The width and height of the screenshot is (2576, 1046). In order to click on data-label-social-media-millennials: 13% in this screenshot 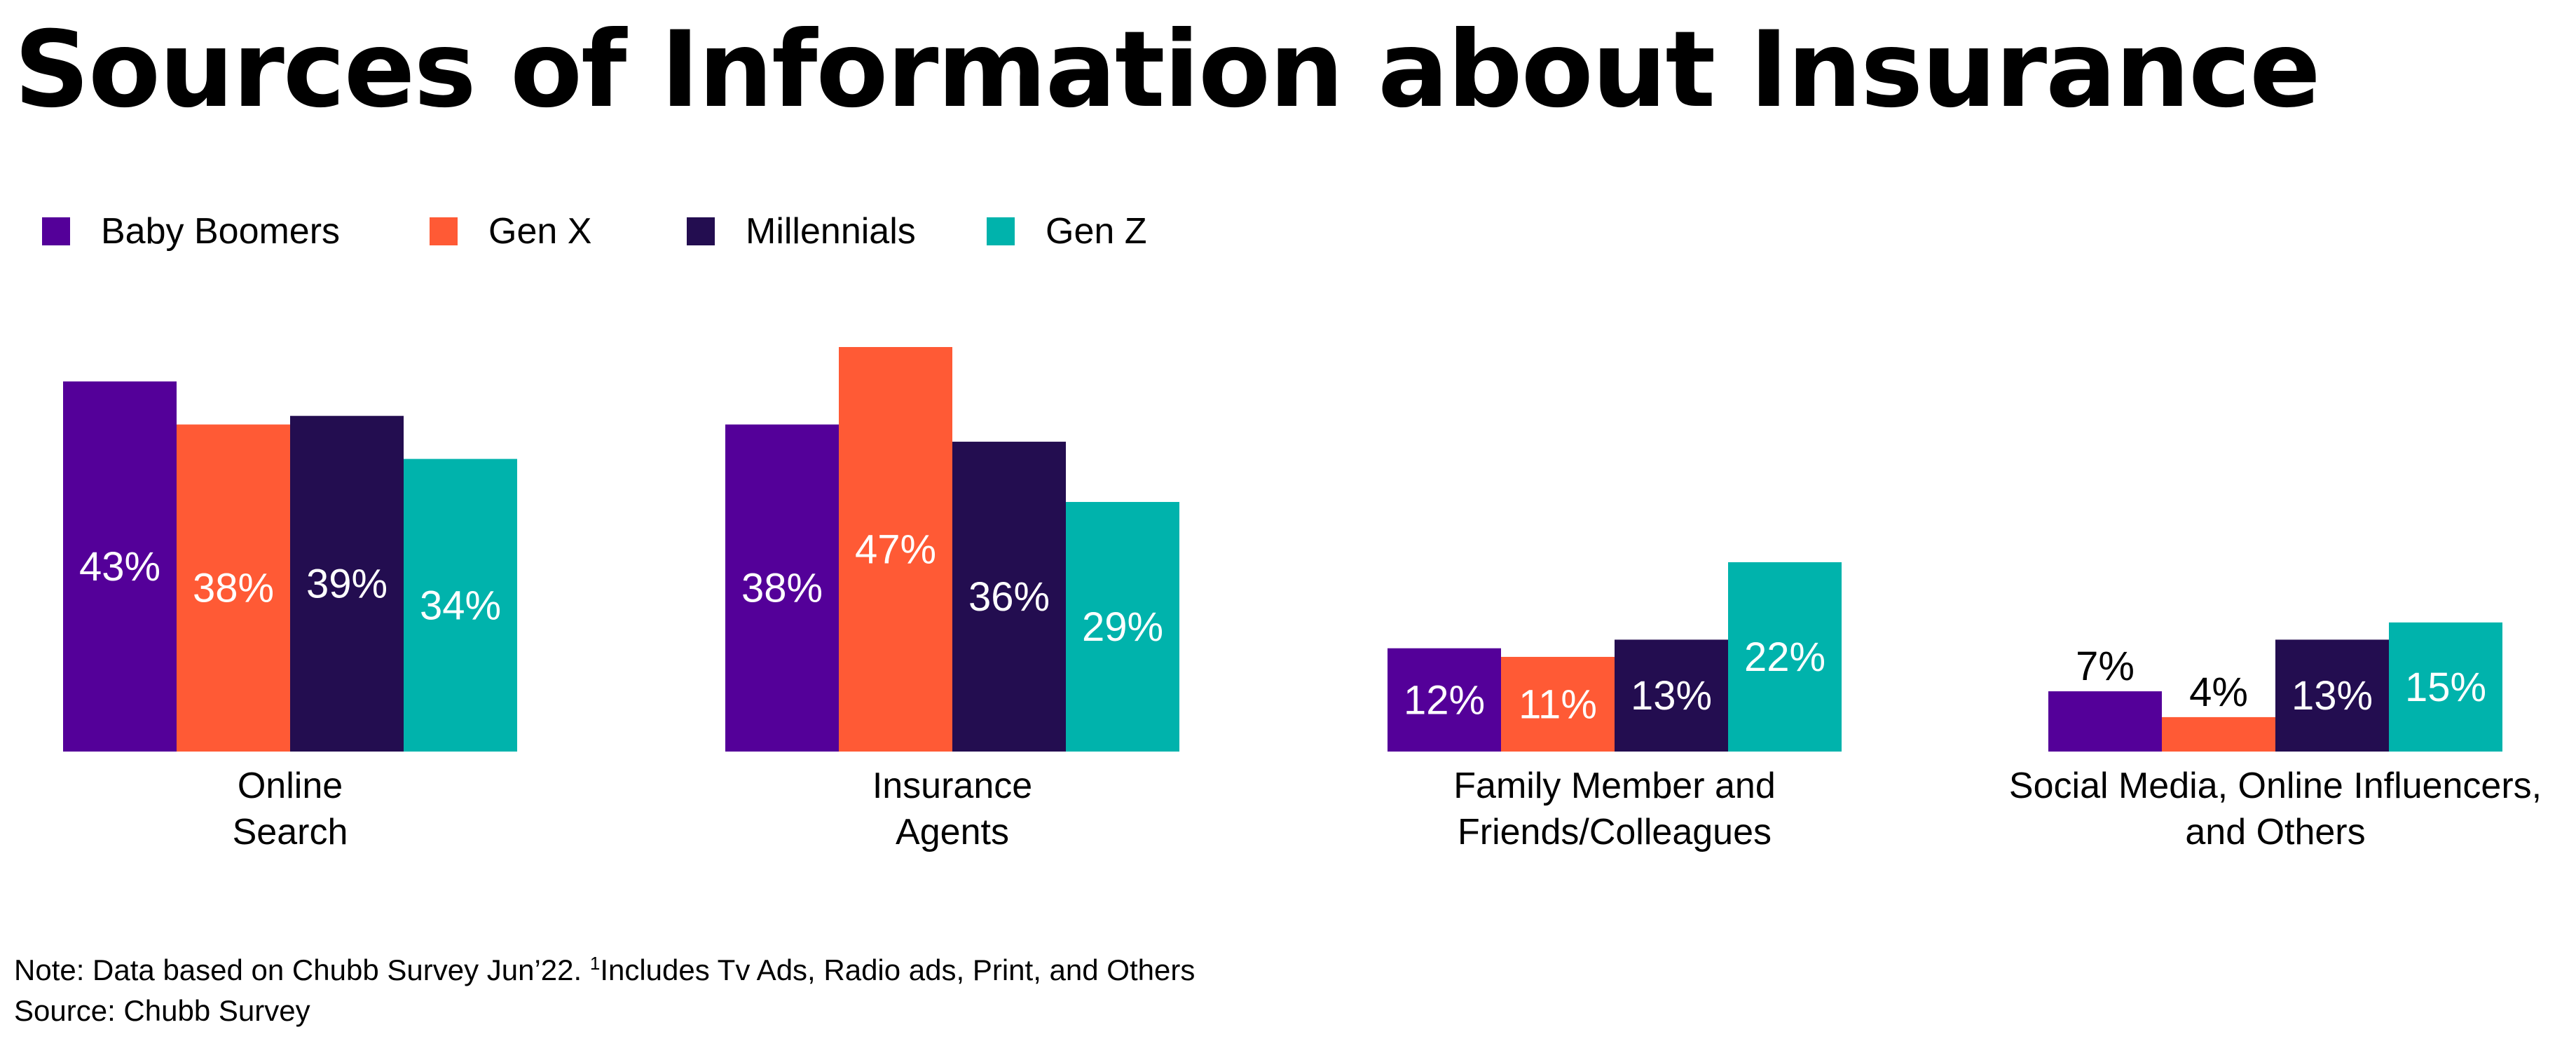, I will do `click(2332, 696)`.